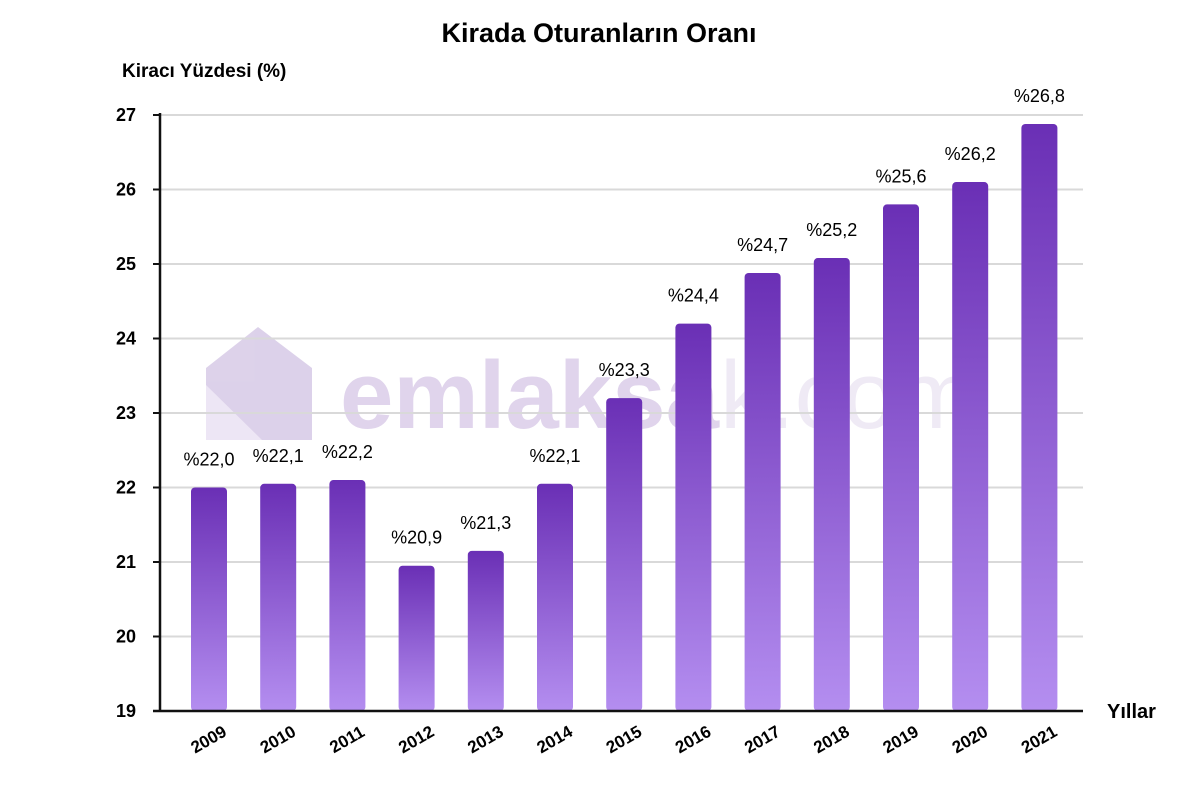  I want to click on x-tick-label: 2017, so click(762, 739).